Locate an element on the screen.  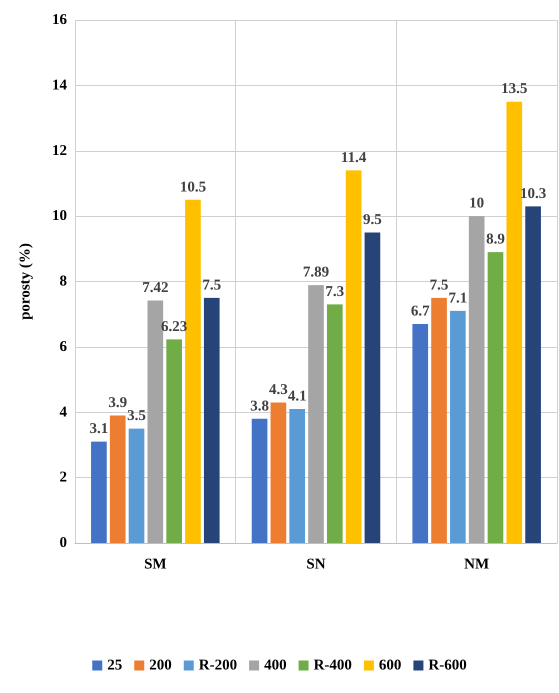
data-label: 11.4 is located at coordinates (353, 158).